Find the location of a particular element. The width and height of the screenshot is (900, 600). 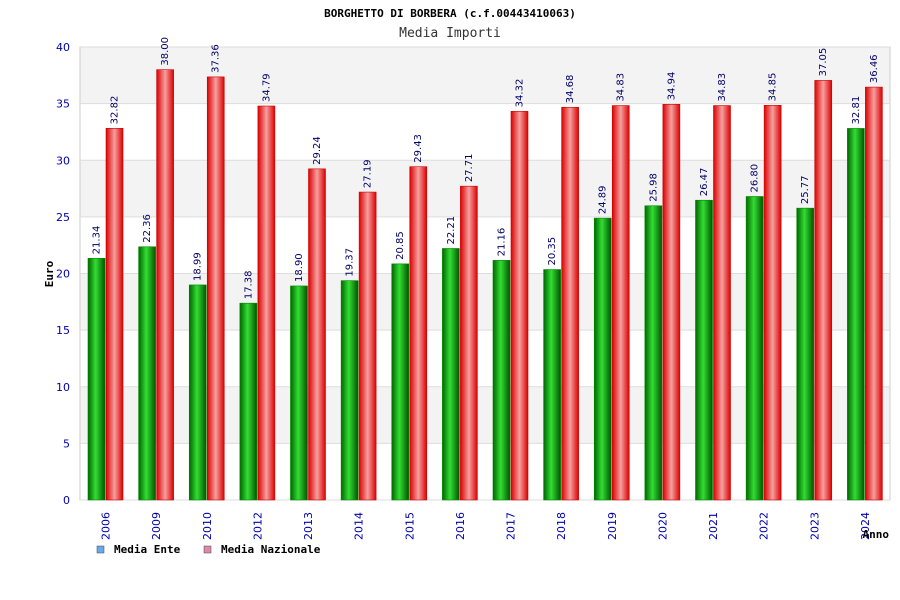

x-tick-label: 2018 is located at coordinates (561, 526).